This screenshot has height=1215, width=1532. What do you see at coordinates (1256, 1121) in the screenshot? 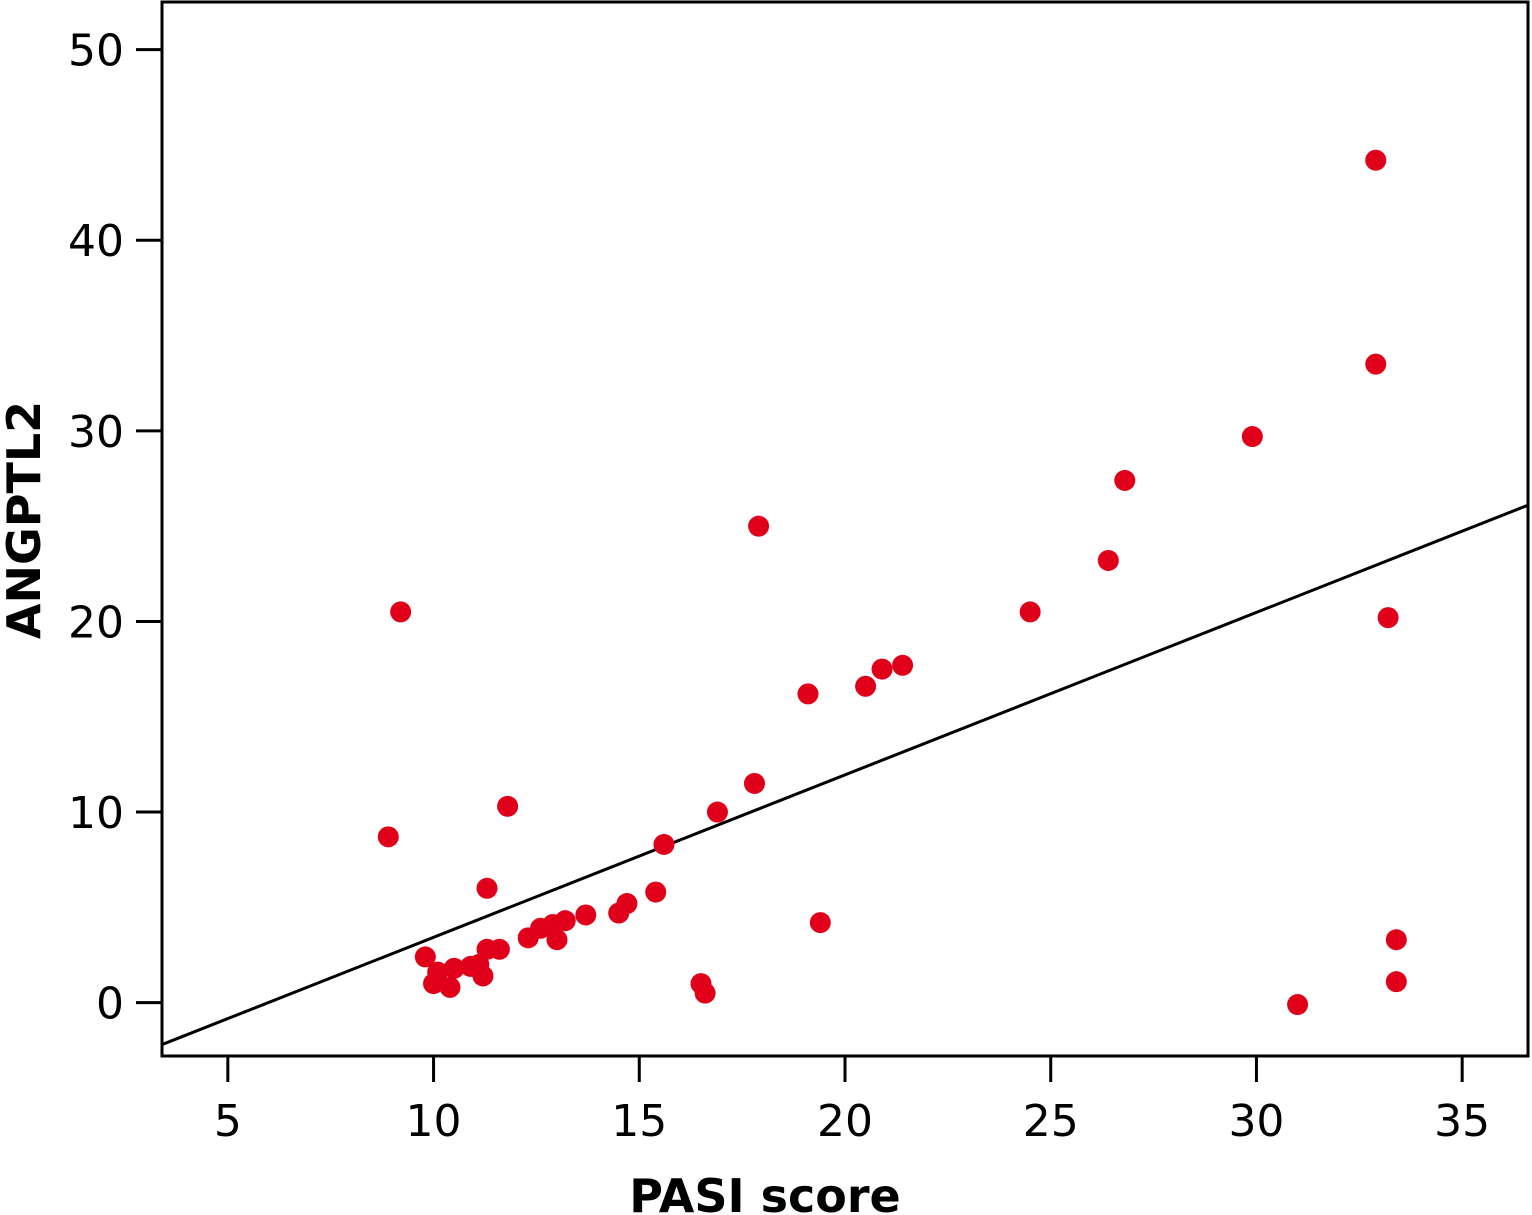
I see `x-tick-label: 30` at bounding box center [1256, 1121].